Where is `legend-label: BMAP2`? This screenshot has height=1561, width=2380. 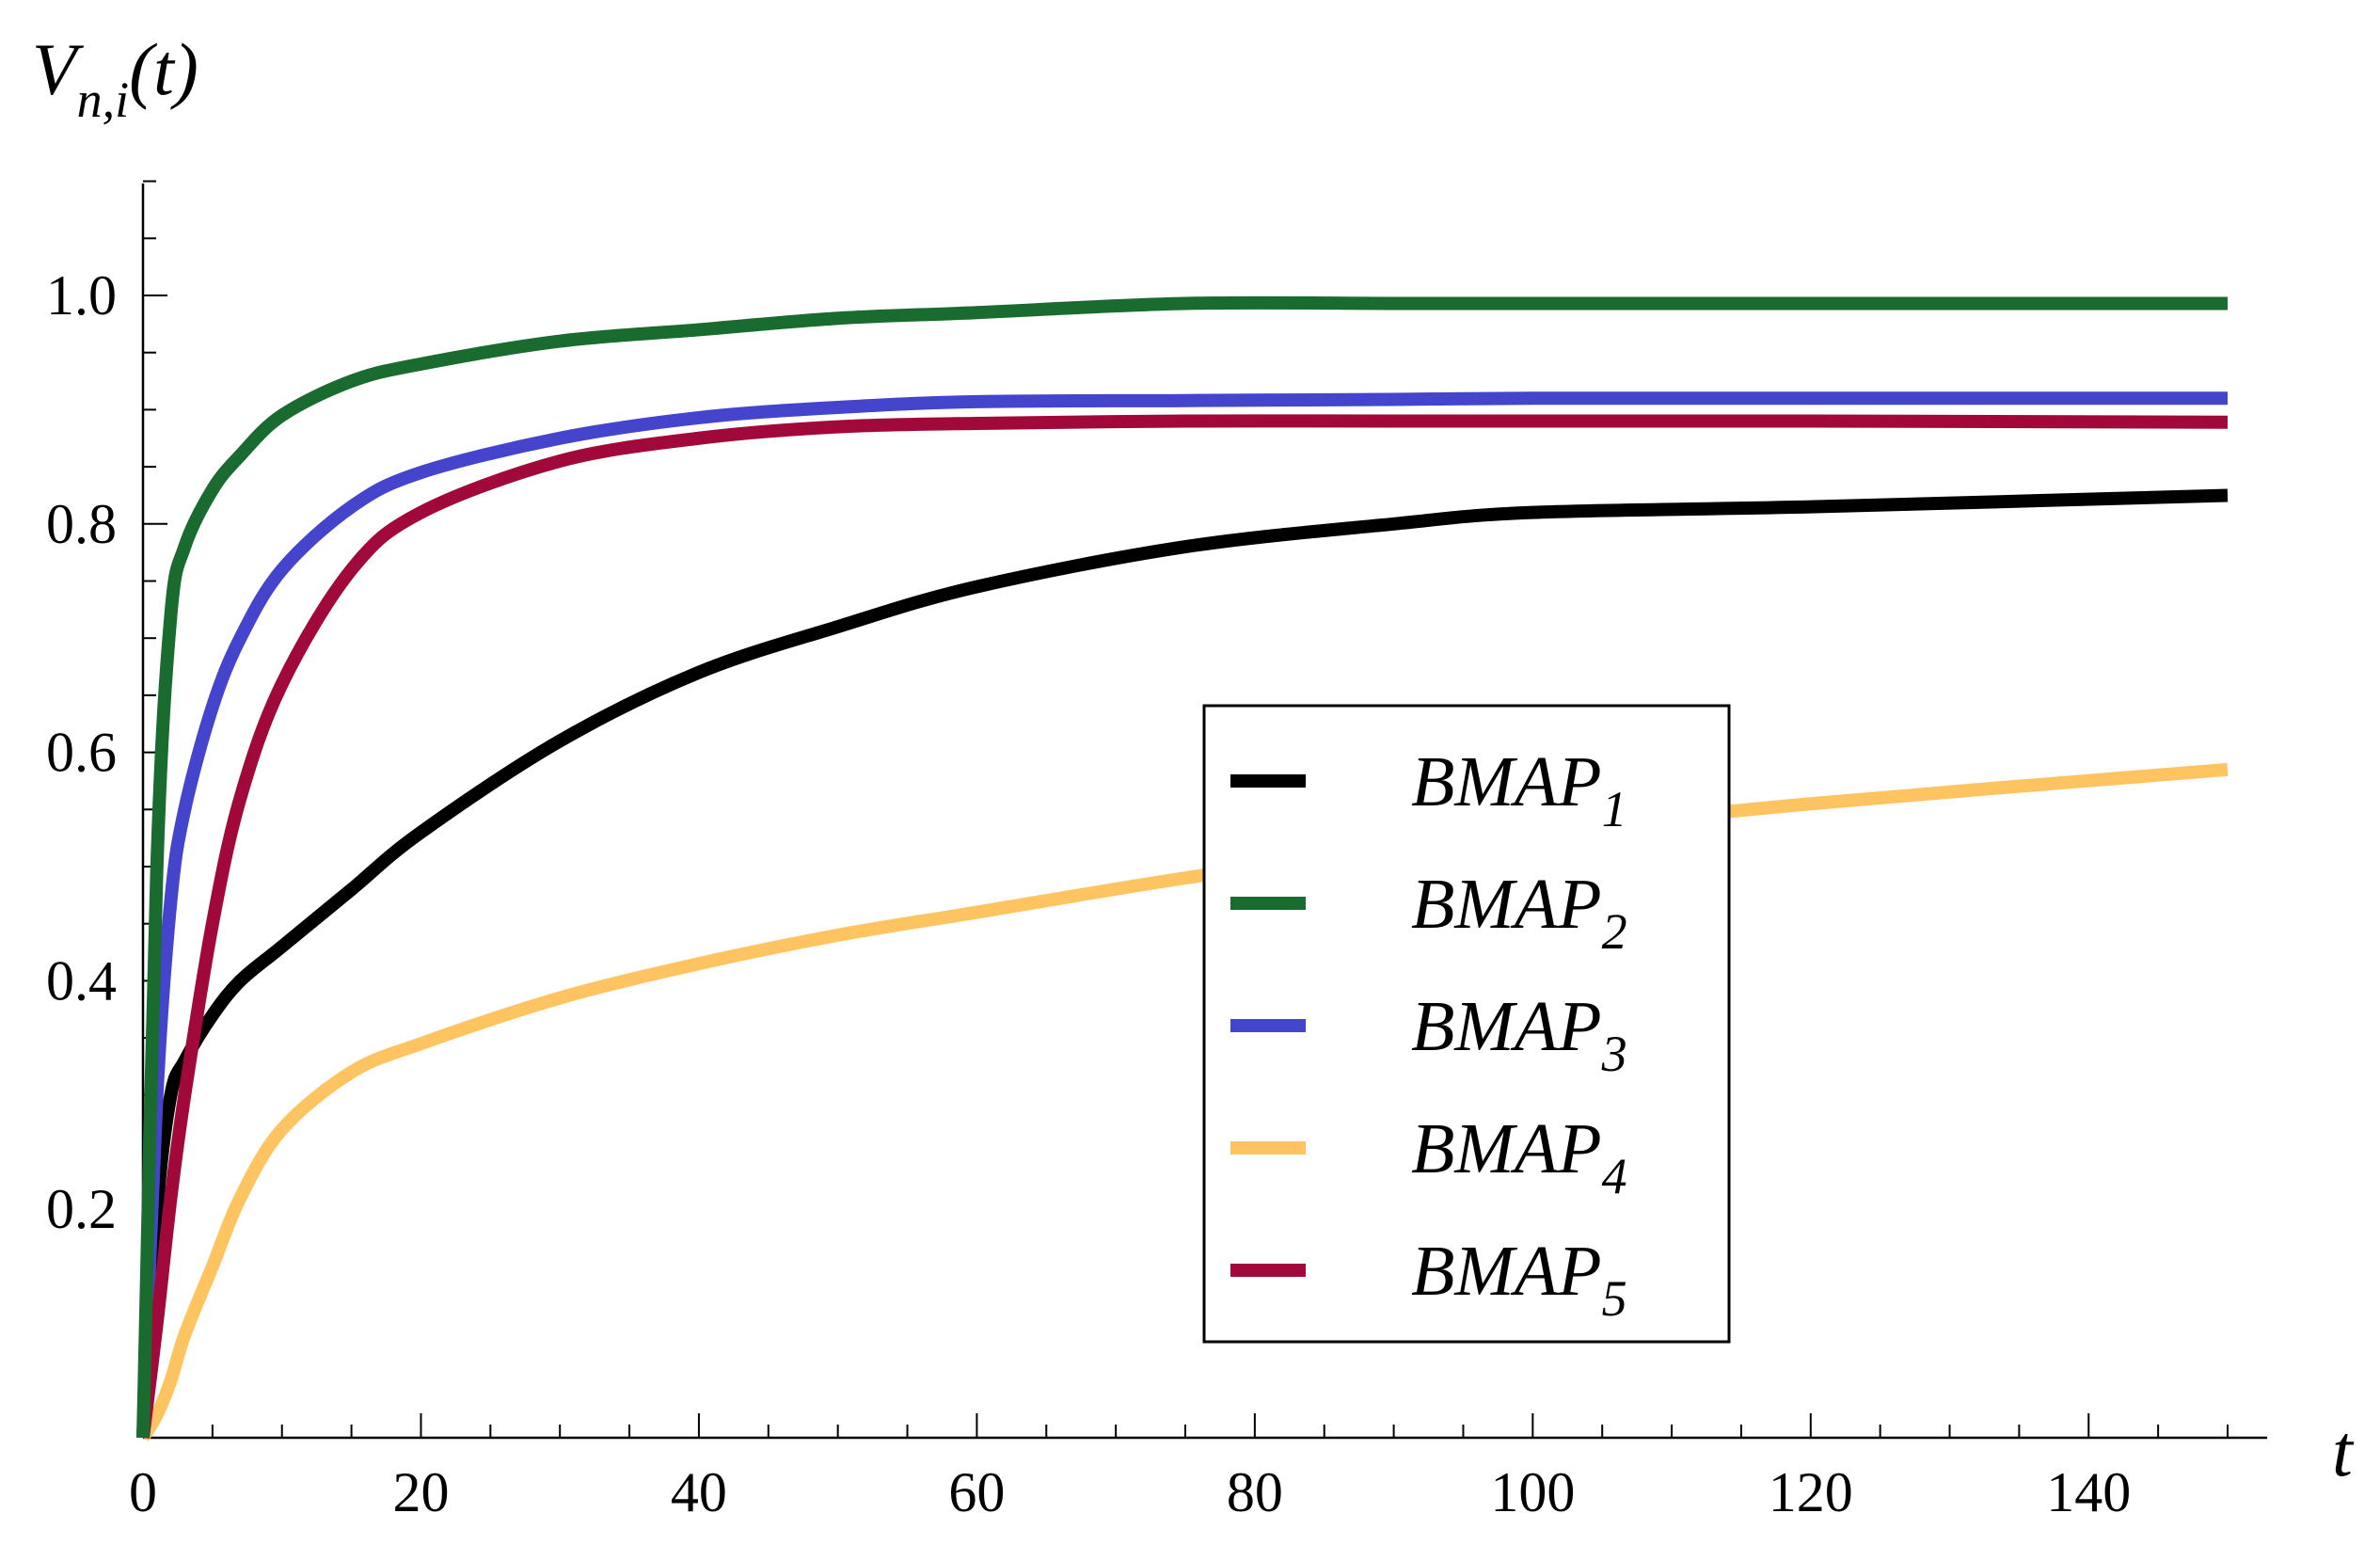 legend-label: BMAP2 is located at coordinates (1519, 912).